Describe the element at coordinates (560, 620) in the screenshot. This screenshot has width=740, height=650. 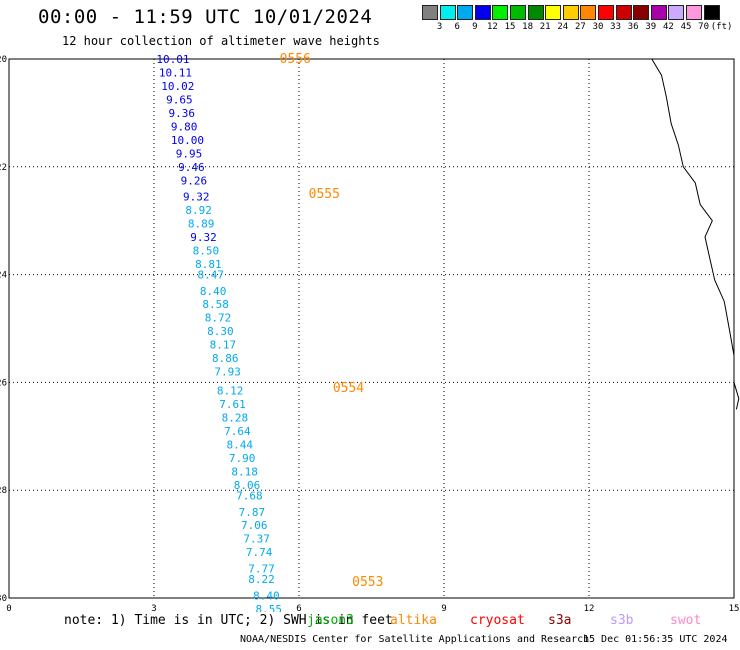
I see `satellite-name: s3a` at that location.